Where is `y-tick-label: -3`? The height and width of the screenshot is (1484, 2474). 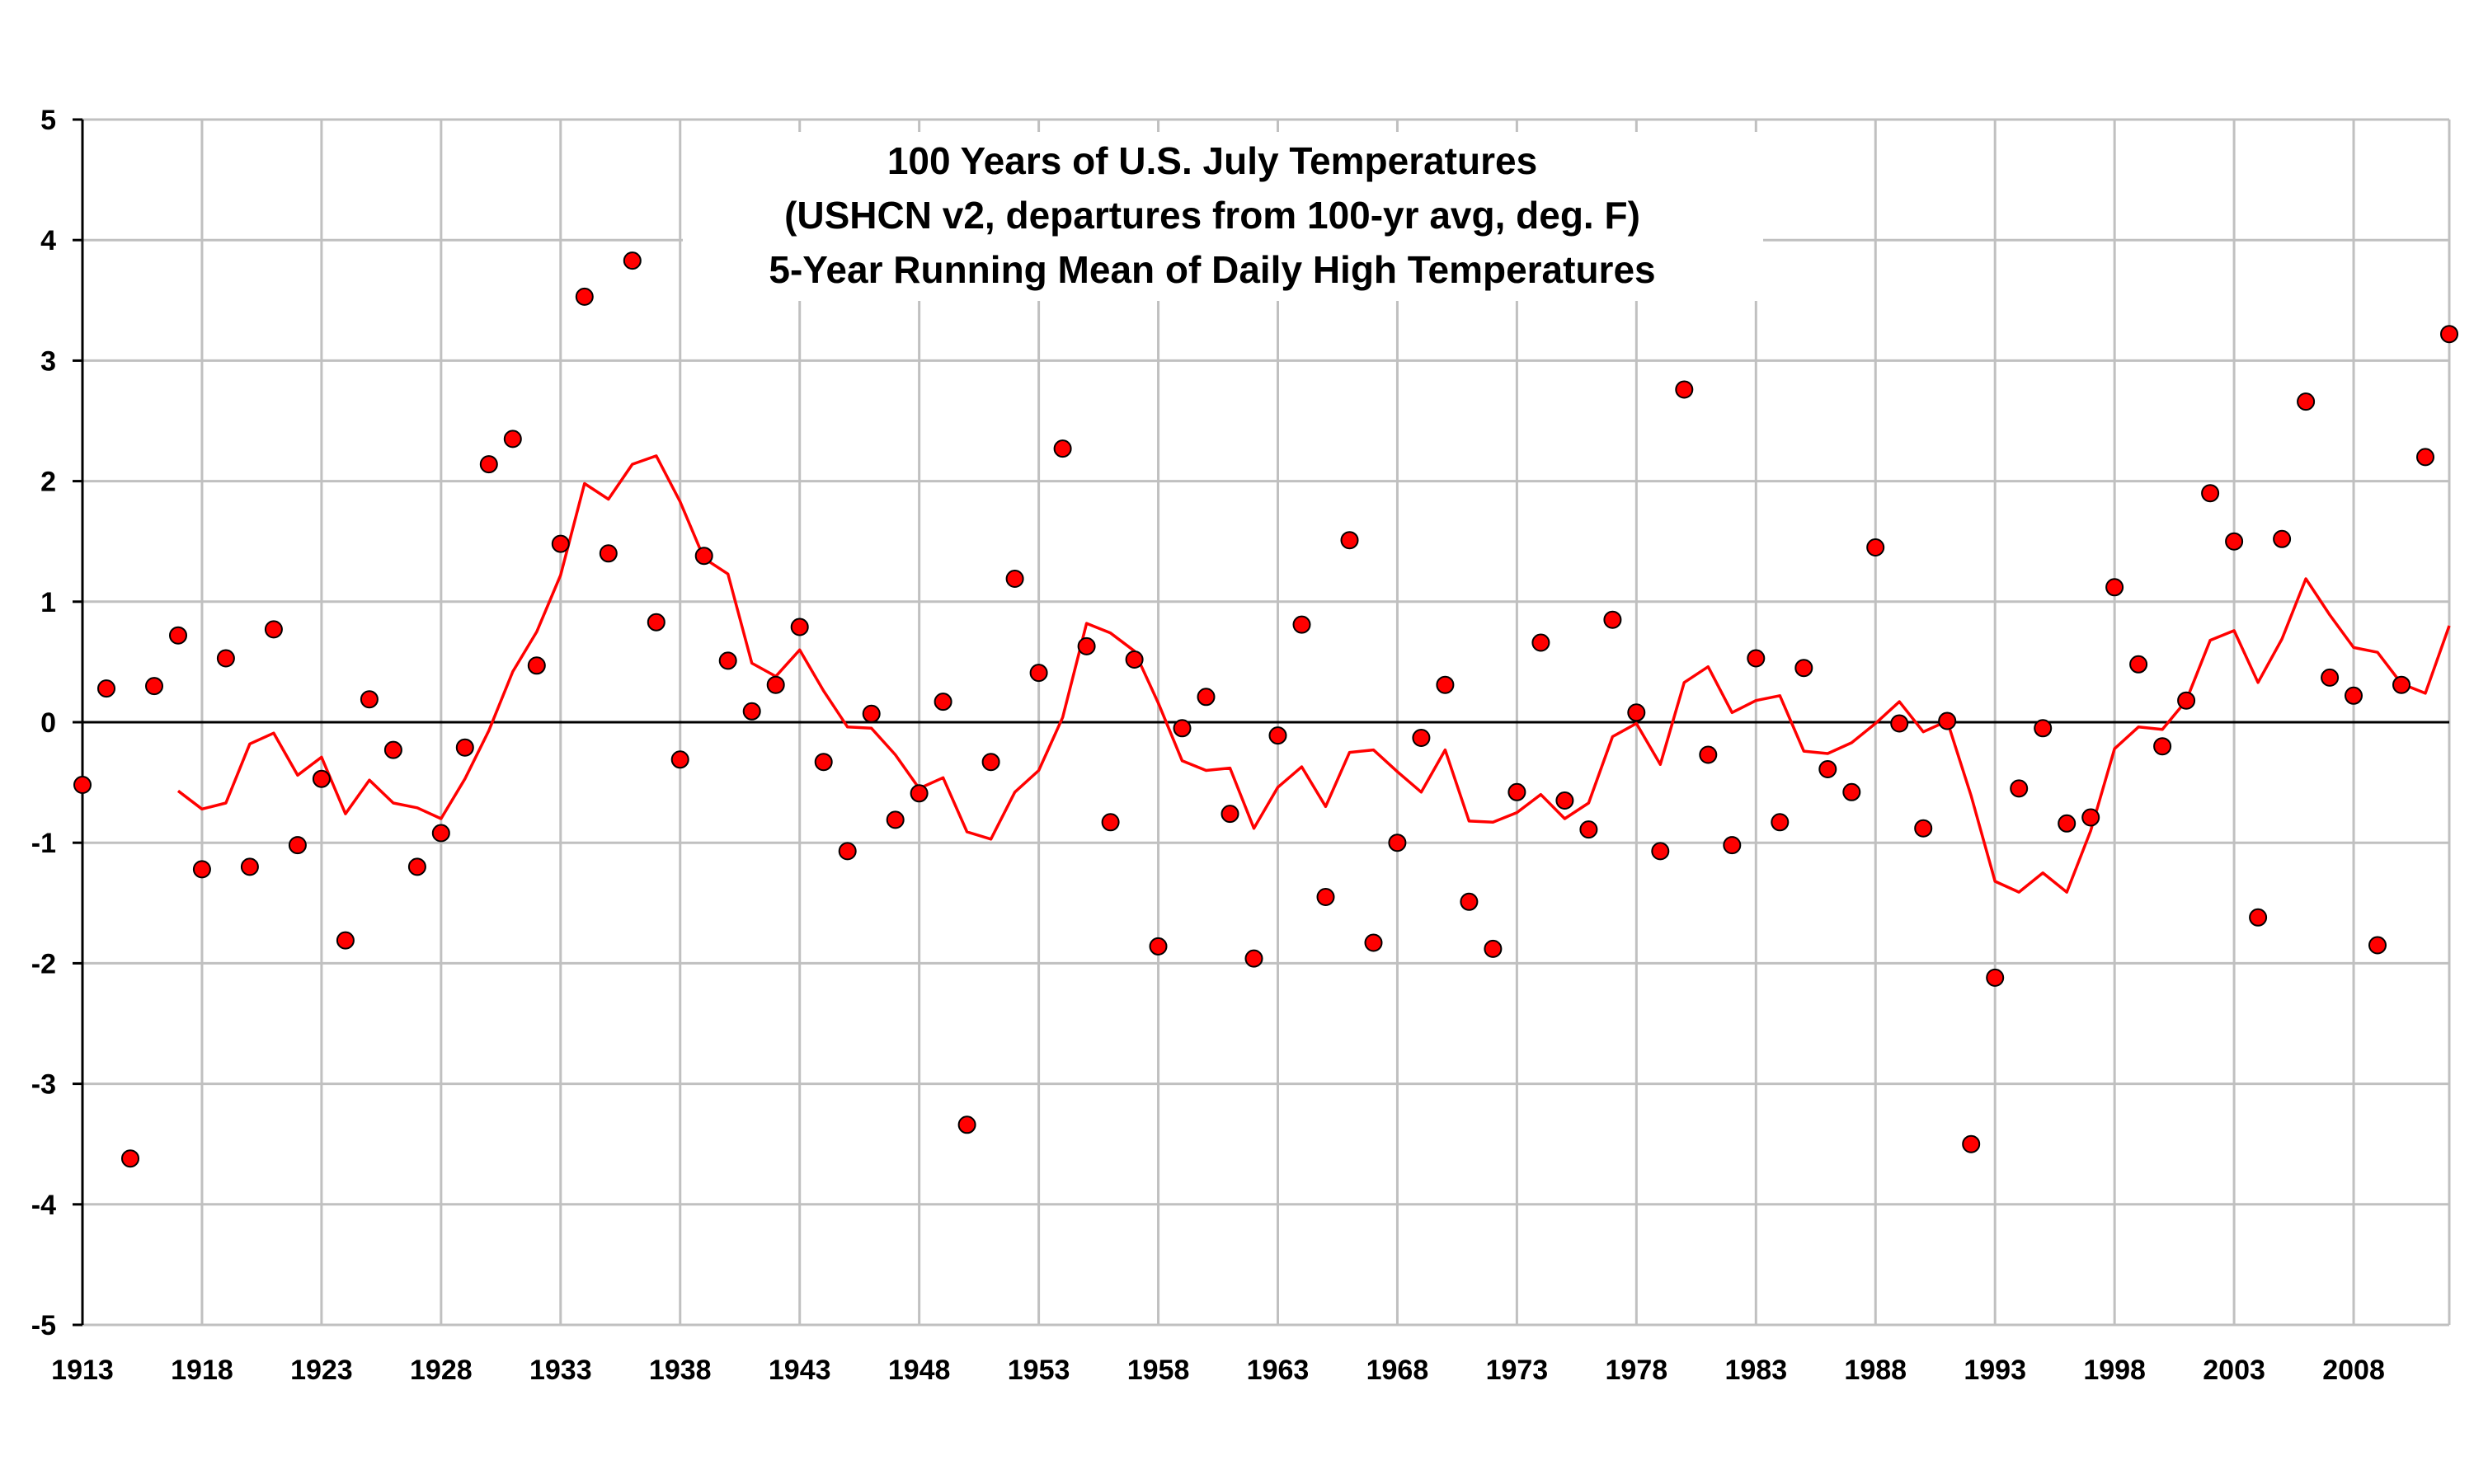
y-tick-label: -3 is located at coordinates (43, 1085).